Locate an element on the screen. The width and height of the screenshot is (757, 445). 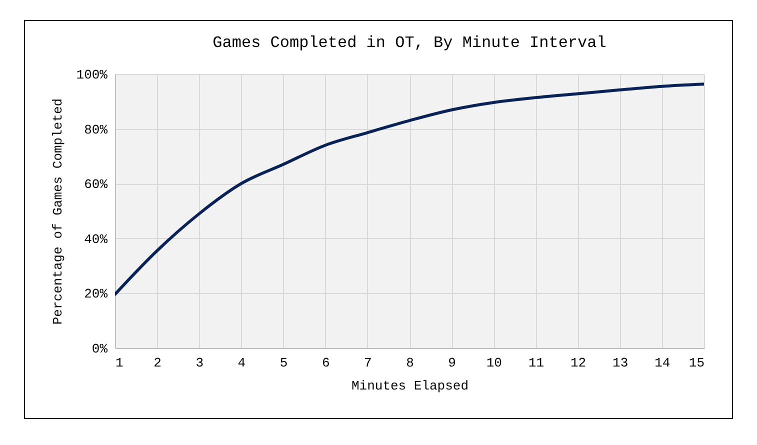
x-tick-label: 15 is located at coordinates (696, 363).